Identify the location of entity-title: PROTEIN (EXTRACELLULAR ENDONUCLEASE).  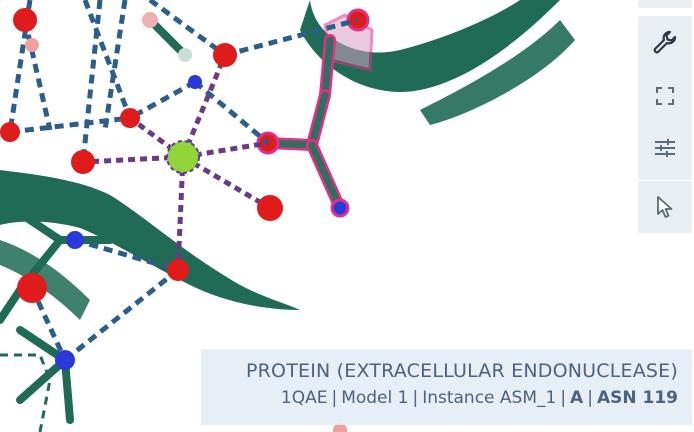
(461, 371).